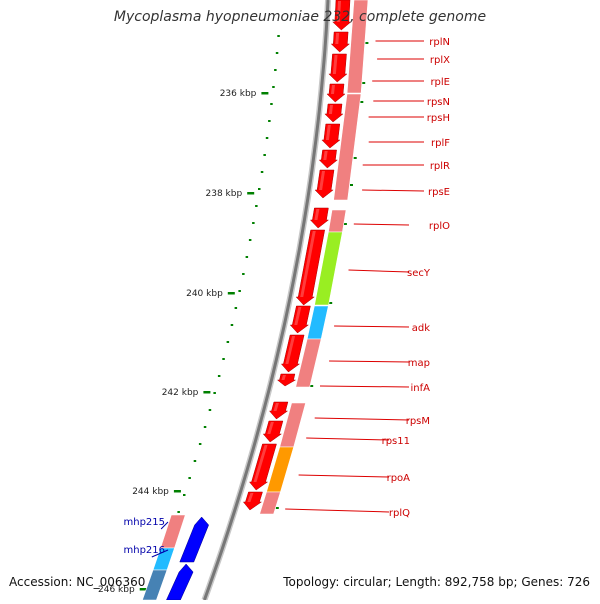 This screenshot has width=600, height=604. I want to click on gene-label-rpln: rplN, so click(439, 42).